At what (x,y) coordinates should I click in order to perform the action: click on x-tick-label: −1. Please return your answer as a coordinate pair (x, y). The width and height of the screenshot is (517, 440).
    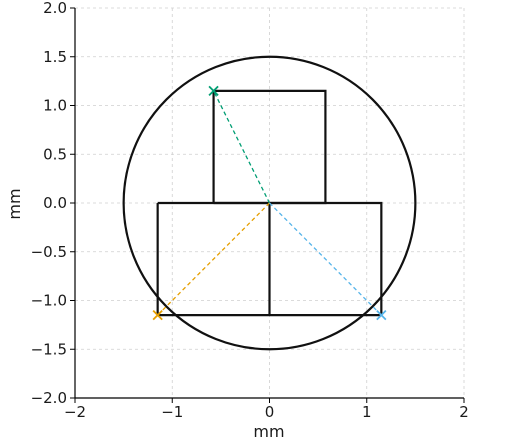
    Looking at the image, I should click on (172, 412).